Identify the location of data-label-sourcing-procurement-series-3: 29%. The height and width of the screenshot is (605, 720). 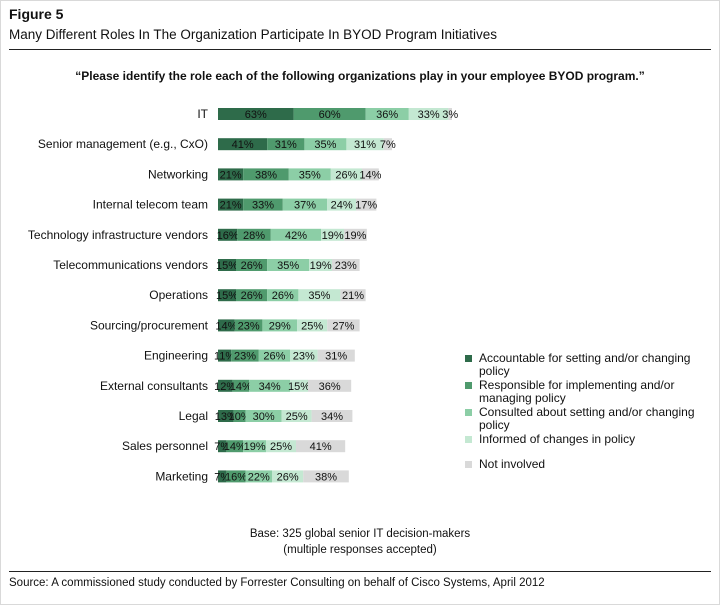
(280, 326).